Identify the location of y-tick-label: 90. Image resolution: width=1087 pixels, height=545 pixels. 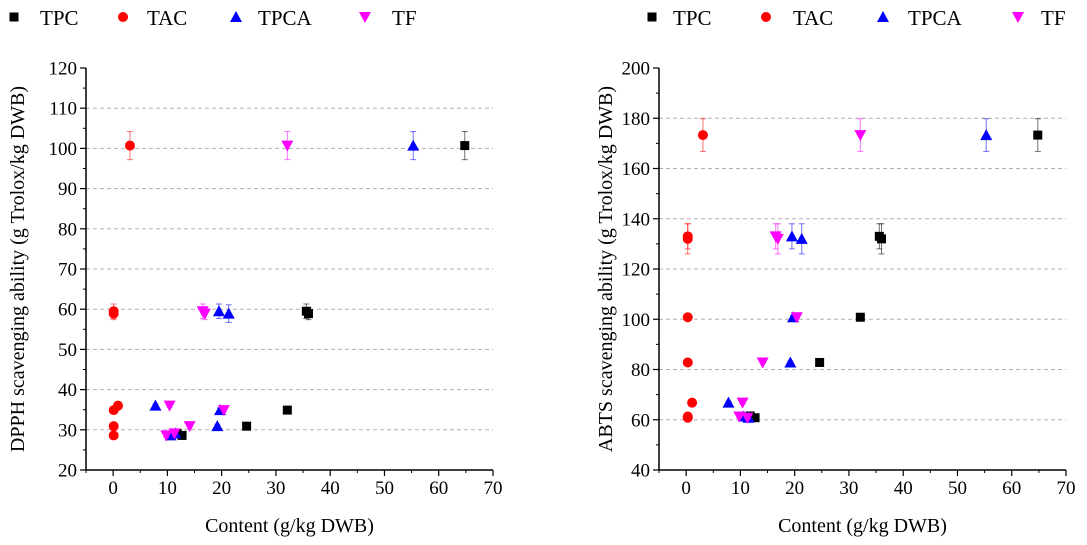
(67, 189).